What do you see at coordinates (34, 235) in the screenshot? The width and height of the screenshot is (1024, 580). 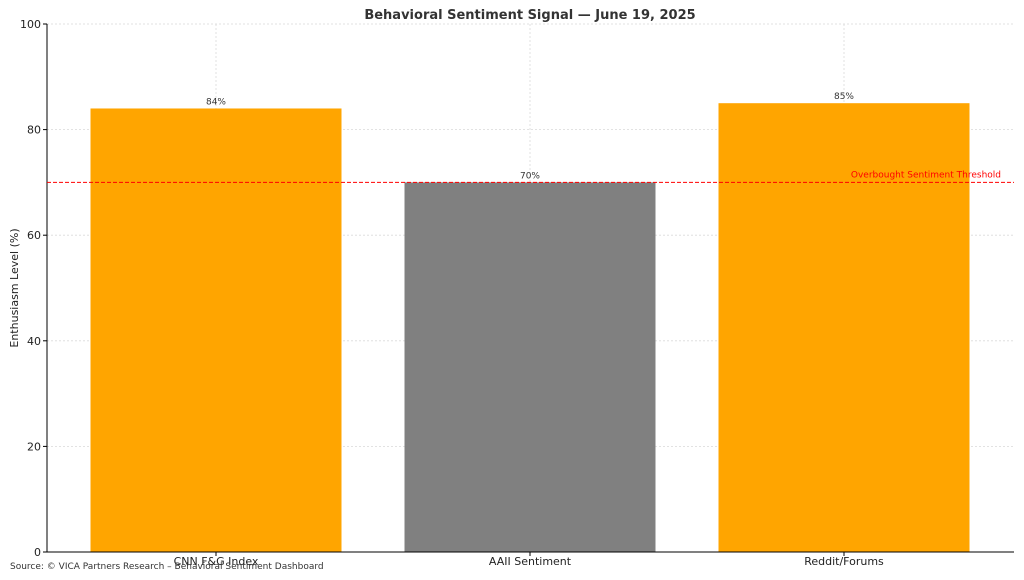 I see `y-tick-label: 60` at bounding box center [34, 235].